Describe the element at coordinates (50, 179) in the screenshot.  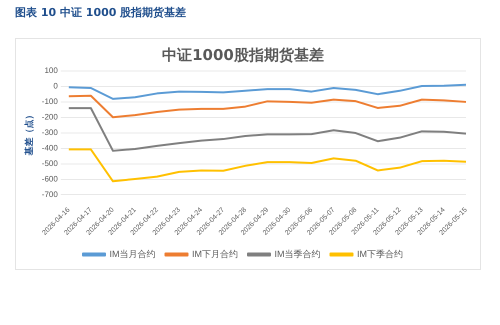
I see `y-tick-label: -600` at that location.